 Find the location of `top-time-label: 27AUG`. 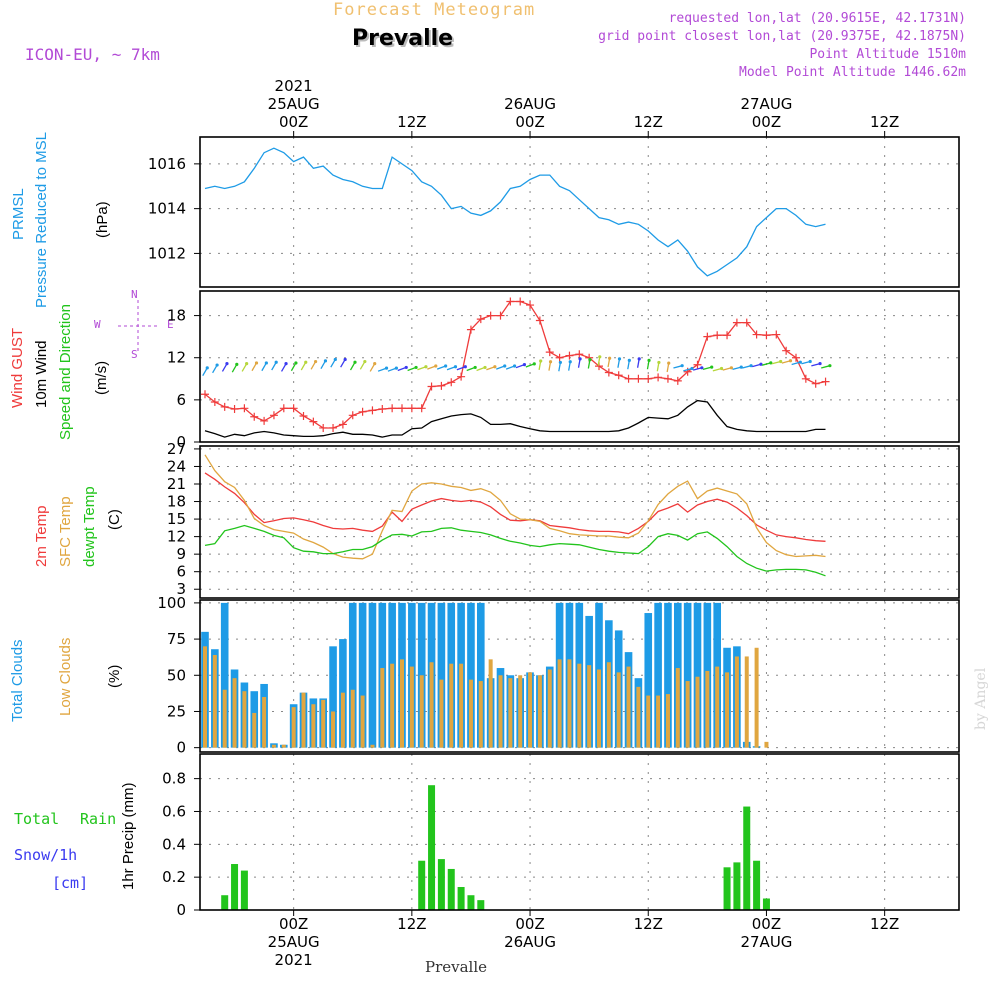

top-time-label: 27AUG is located at coordinates (766, 104).